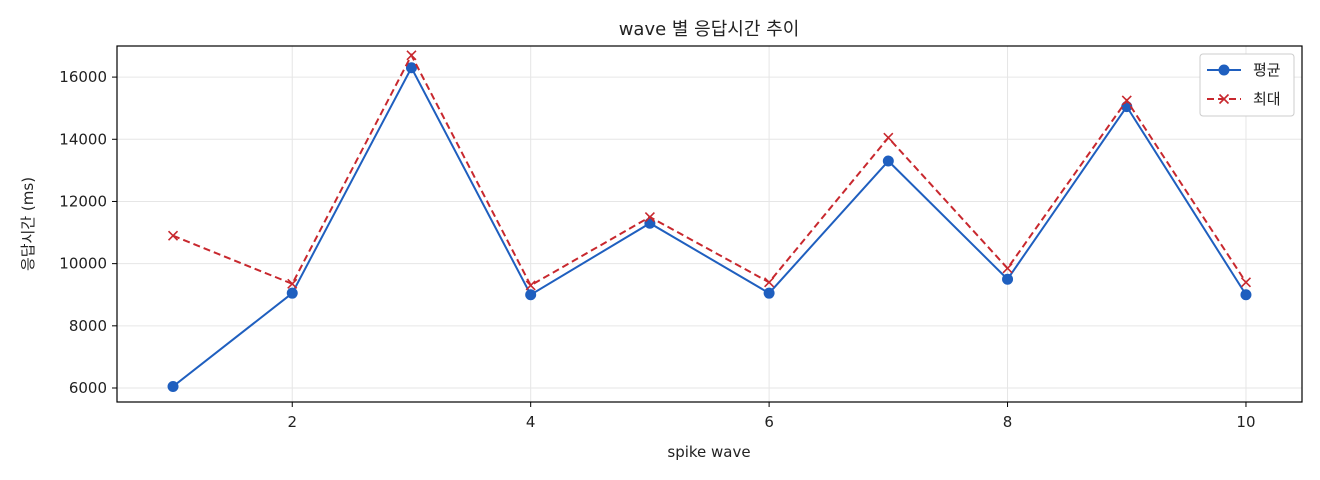  Describe the element at coordinates (708, 452) in the screenshot. I see `x-axis-label: spike wave` at that location.